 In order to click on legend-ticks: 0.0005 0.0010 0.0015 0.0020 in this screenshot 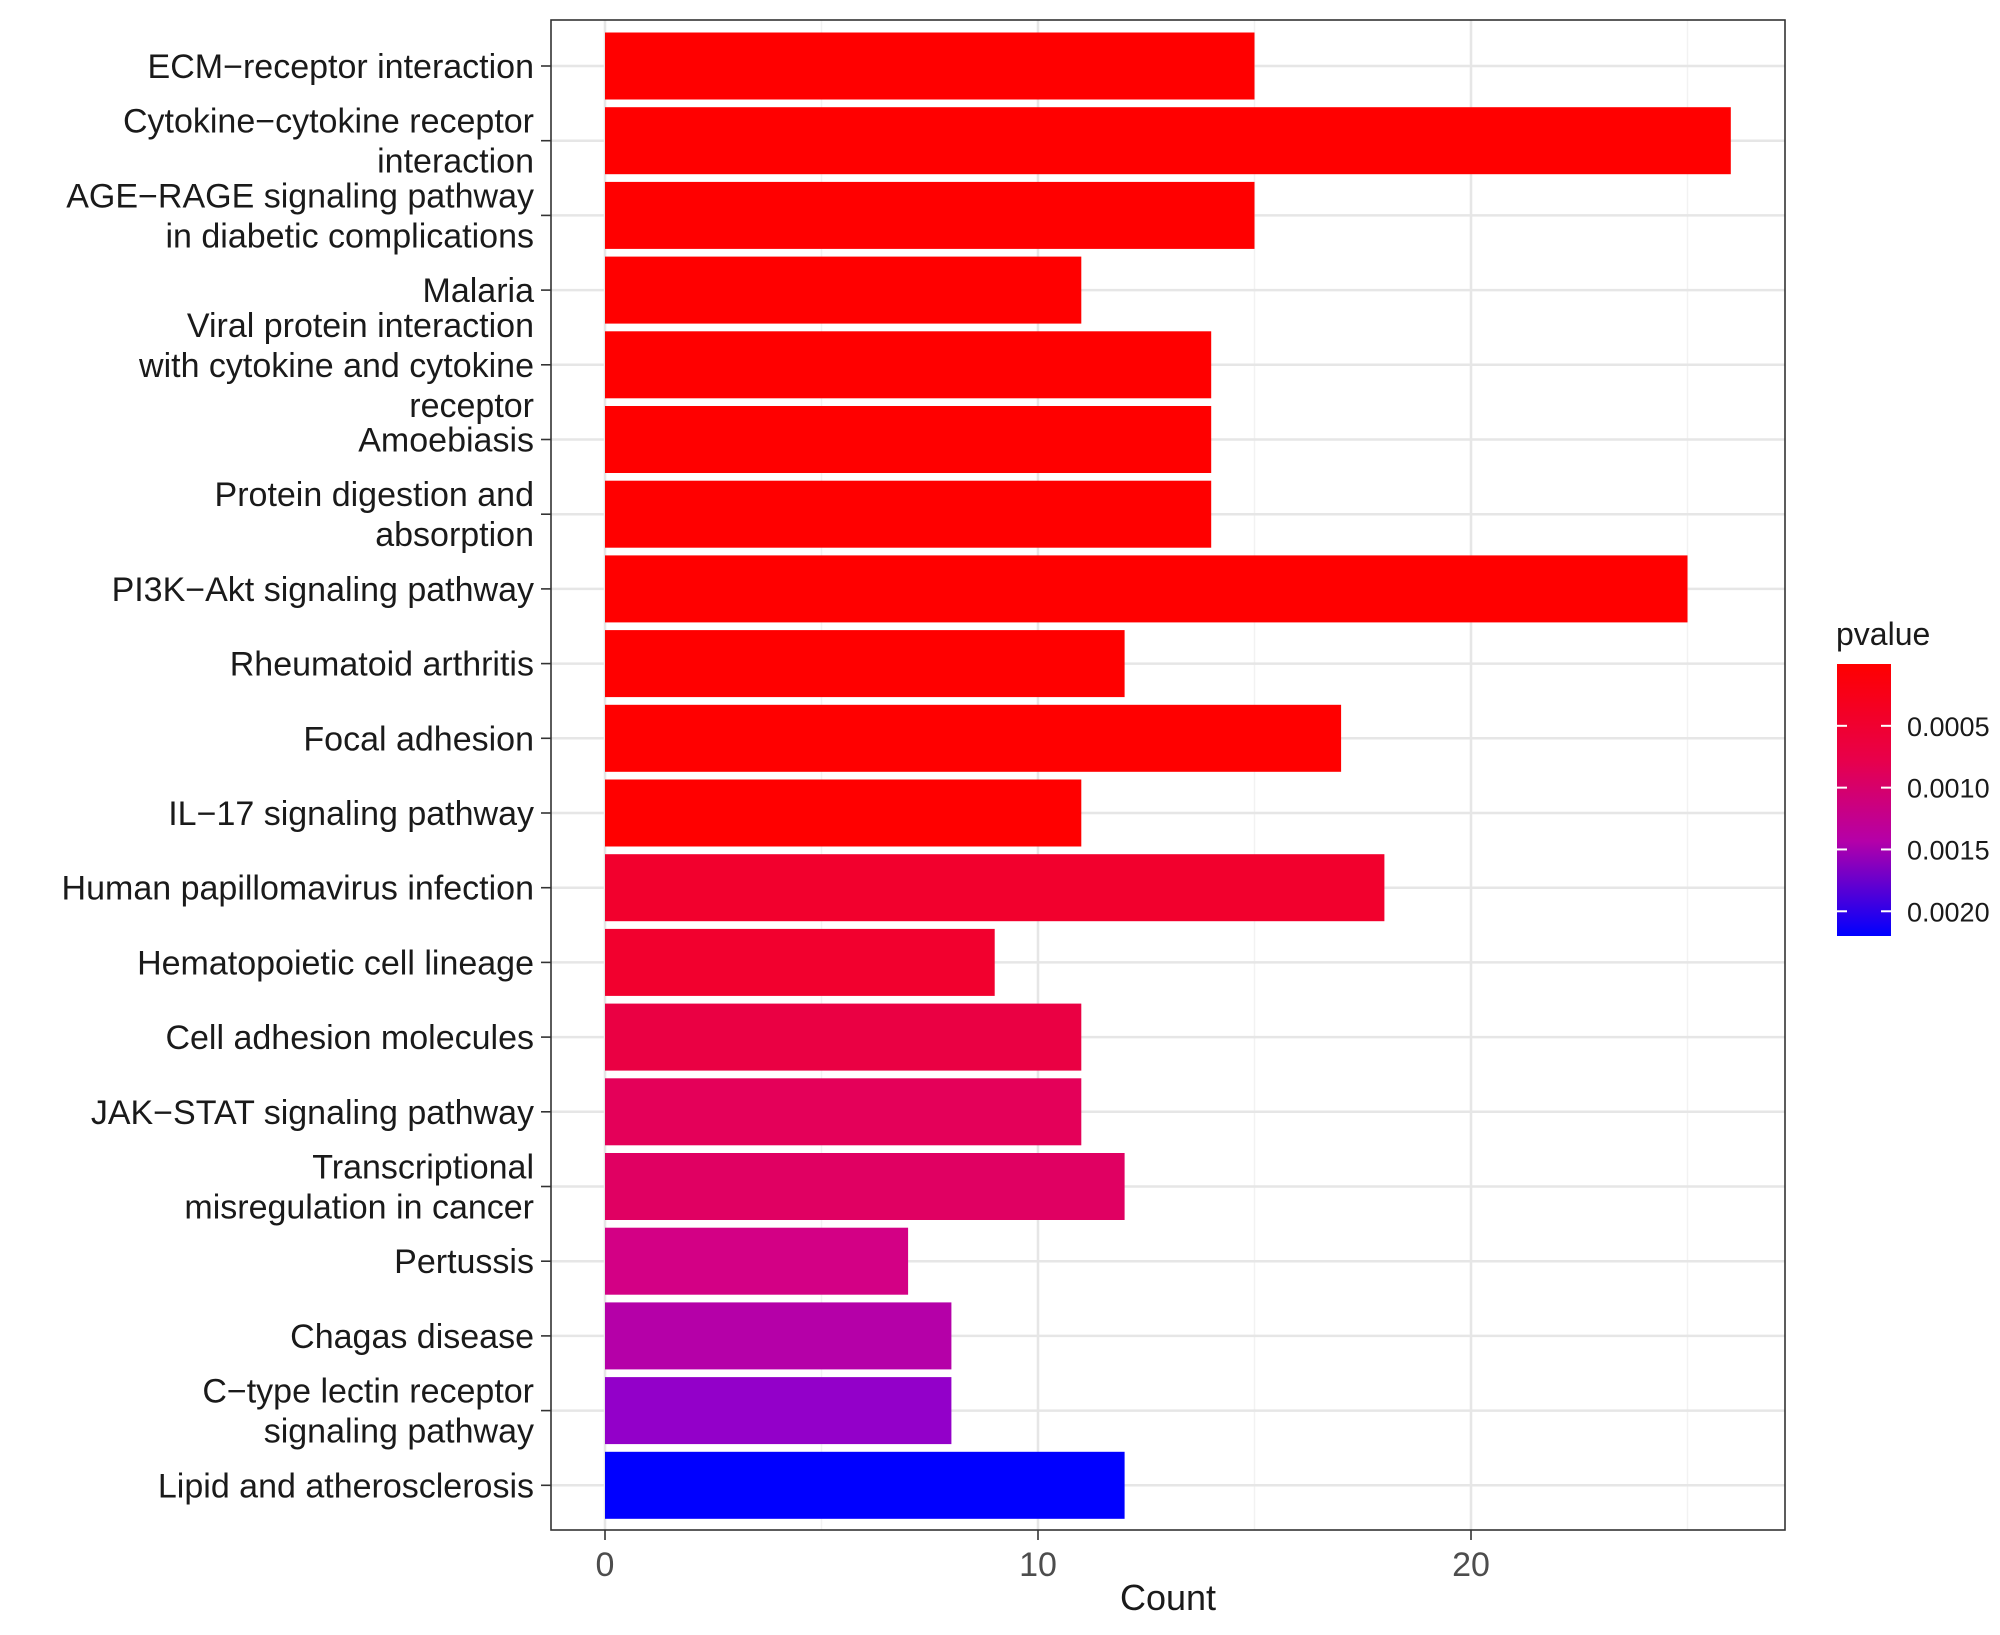, I will do `click(1913, 819)`.